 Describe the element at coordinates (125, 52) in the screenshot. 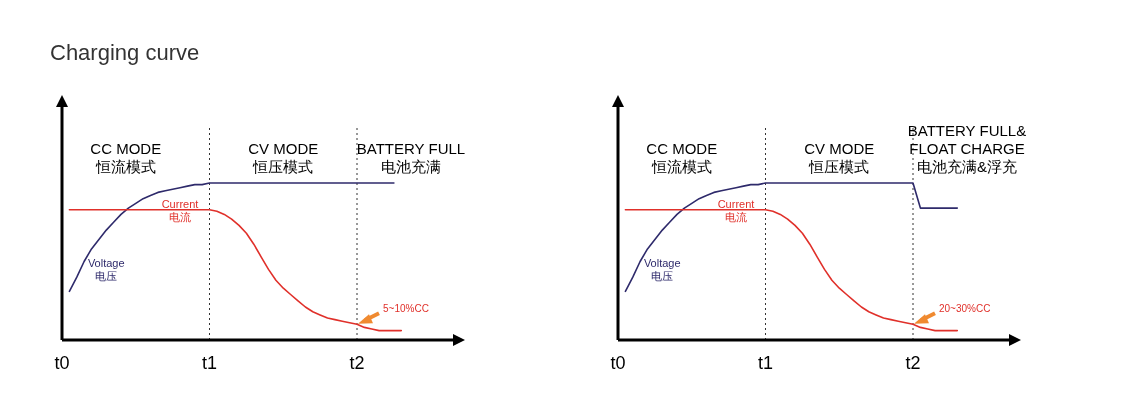

I see `chart-title: Charging curve` at that location.